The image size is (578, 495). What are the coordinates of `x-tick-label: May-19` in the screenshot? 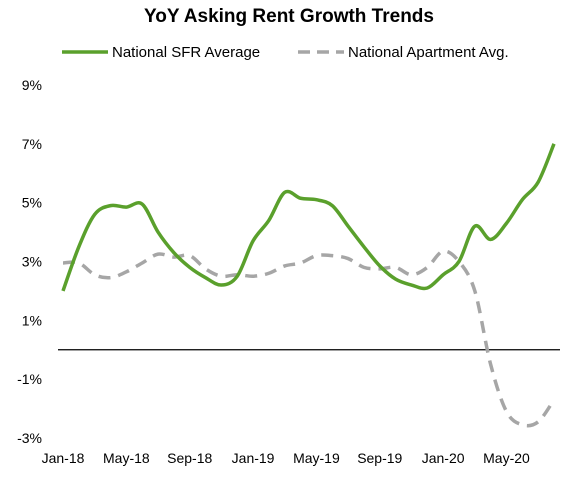 It's located at (316, 458).